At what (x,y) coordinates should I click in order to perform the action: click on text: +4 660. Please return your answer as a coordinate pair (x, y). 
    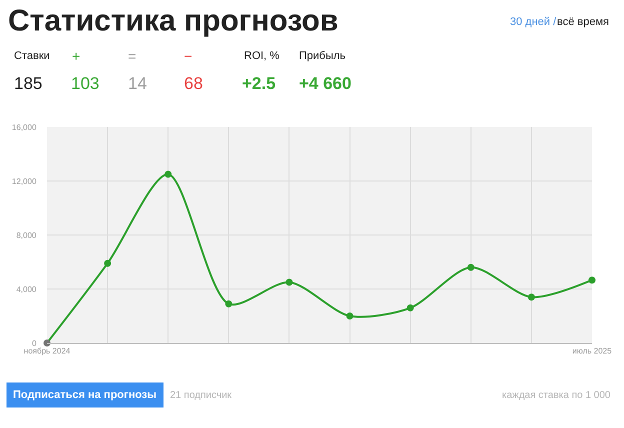
    Looking at the image, I should click on (325, 83).